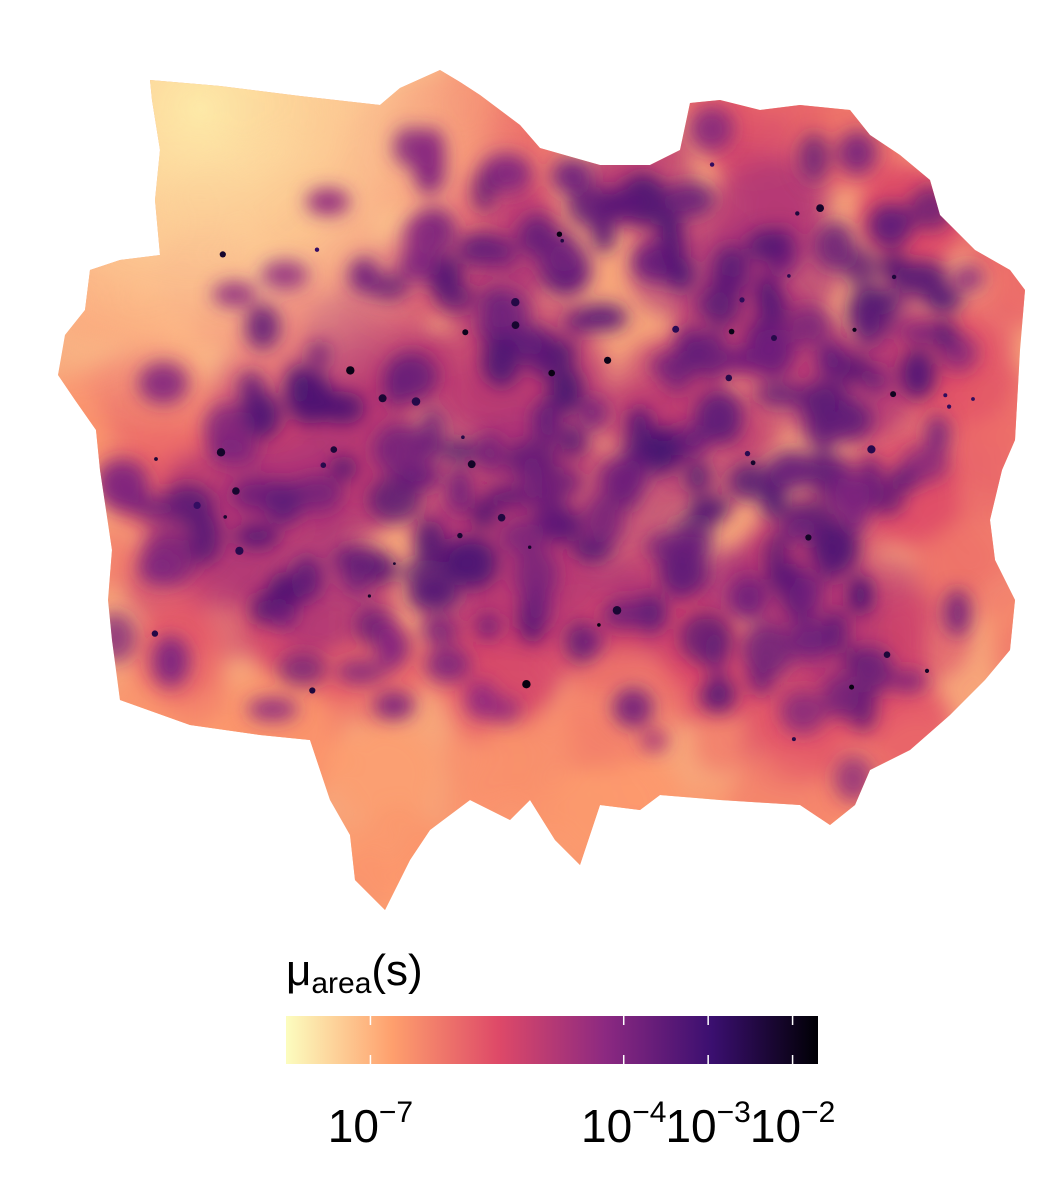  I want to click on legend-title: μarea(s), so click(354, 973).